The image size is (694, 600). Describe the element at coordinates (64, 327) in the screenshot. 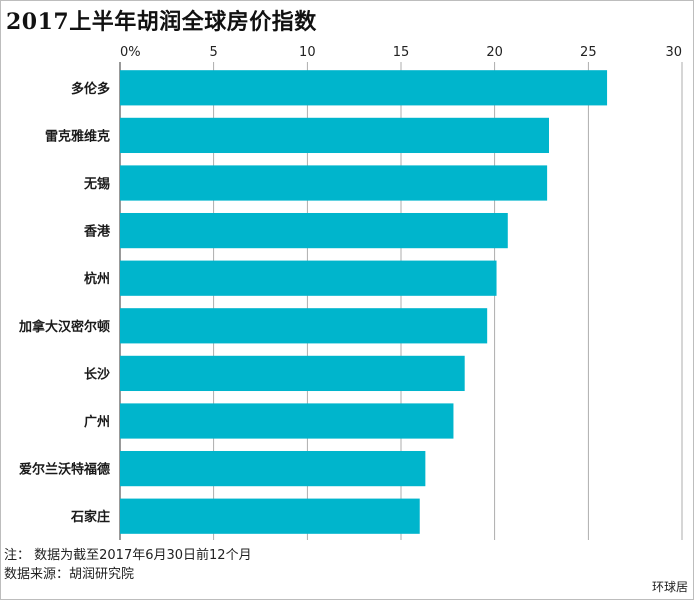

I see `category-label: 加拿大汉密尔顿` at that location.